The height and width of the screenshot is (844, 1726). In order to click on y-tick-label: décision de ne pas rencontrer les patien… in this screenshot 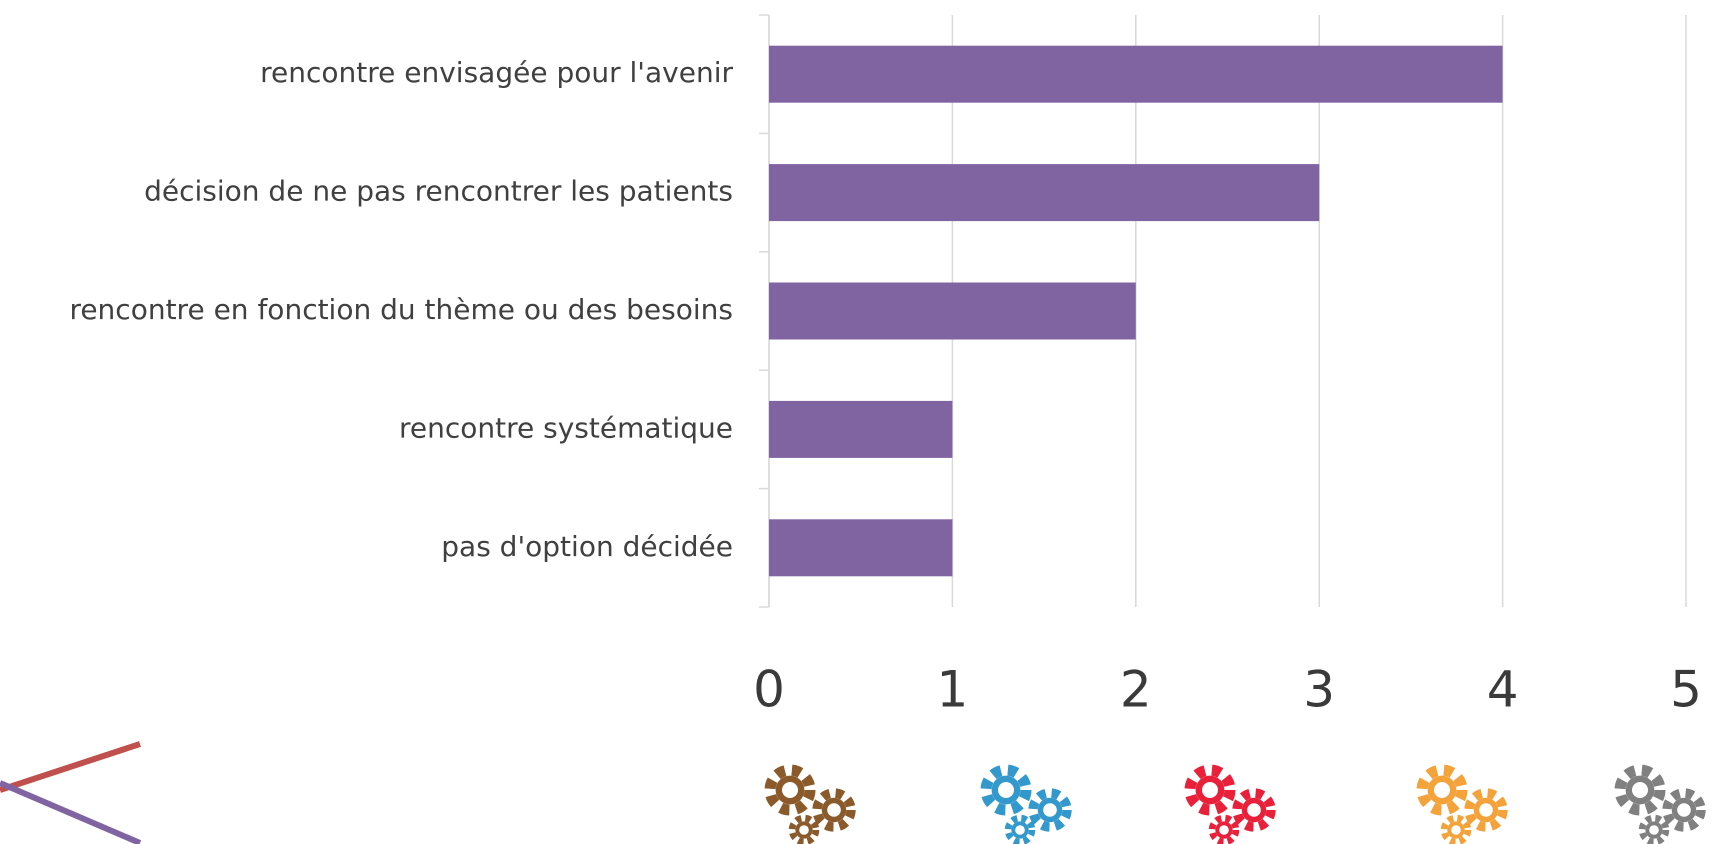, I will do `click(438, 191)`.